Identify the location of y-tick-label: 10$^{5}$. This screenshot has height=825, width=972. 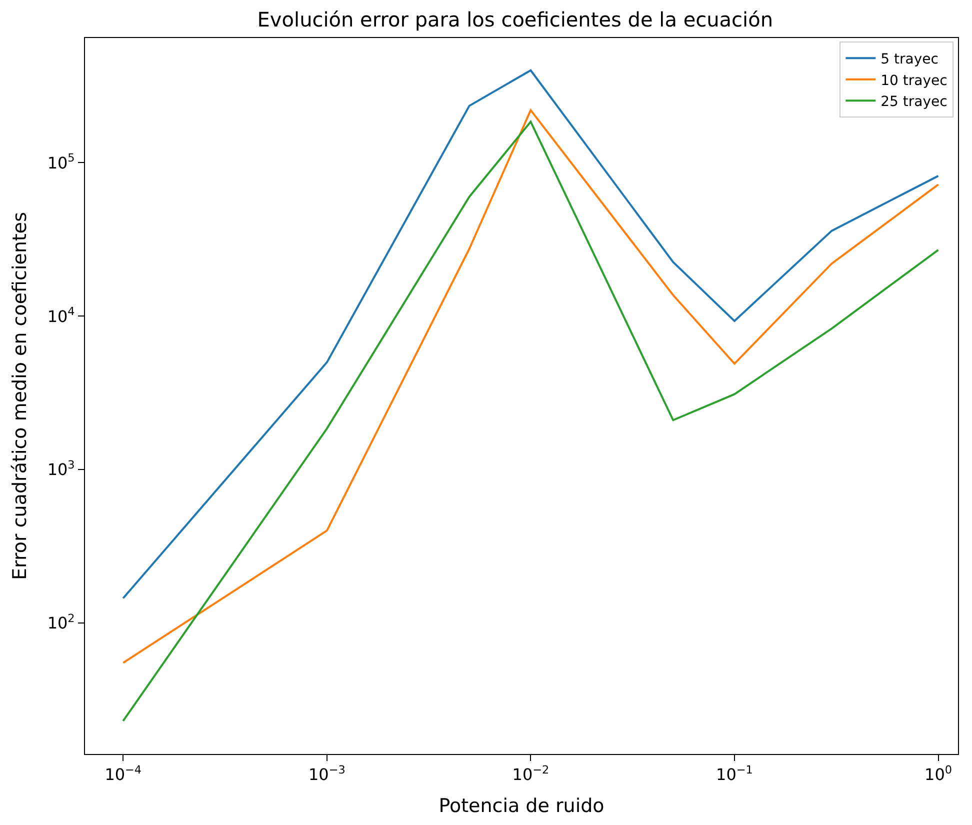
(61, 162).